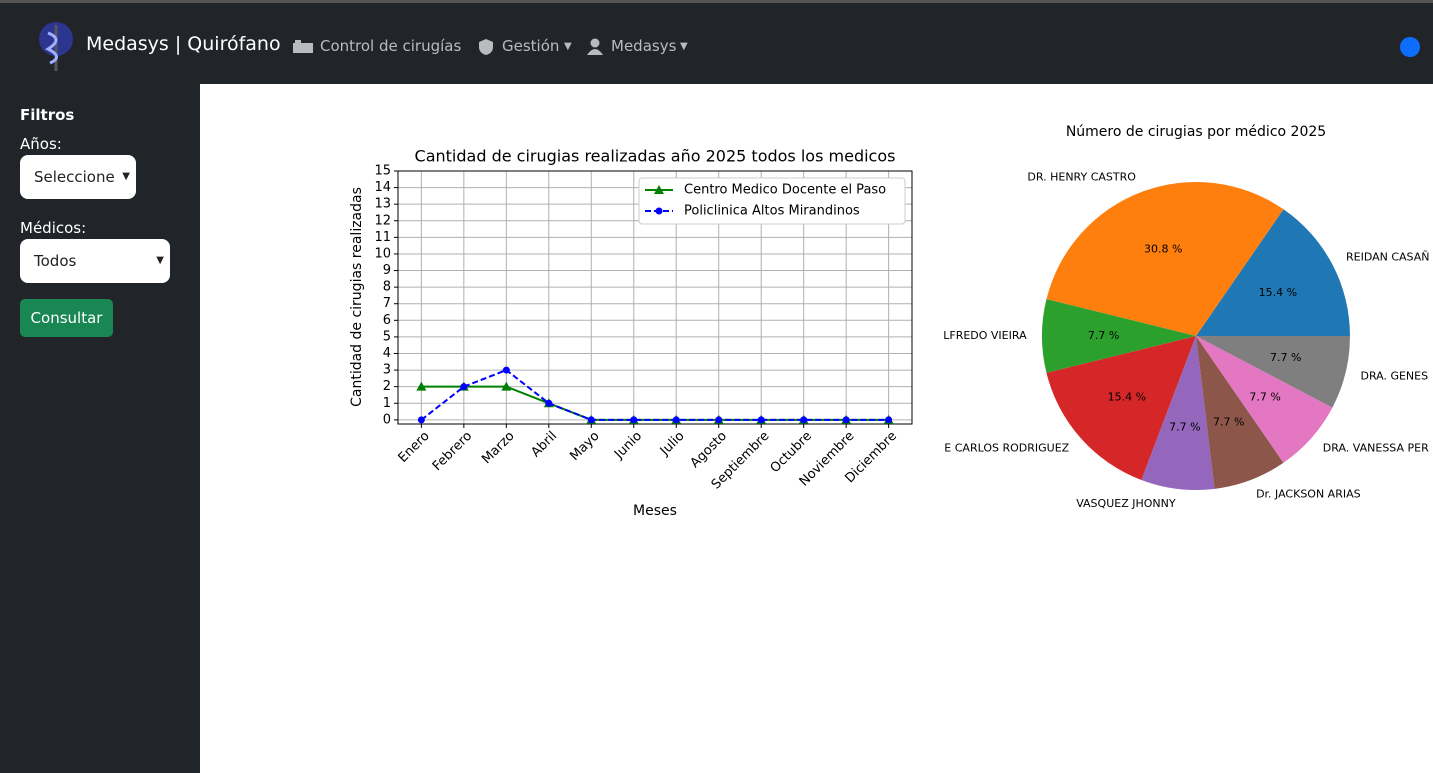 Image resolution: width=1433 pixels, height=773 pixels. What do you see at coordinates (709, 450) in the screenshot?
I see `x-tick-label: Agosto` at bounding box center [709, 450].